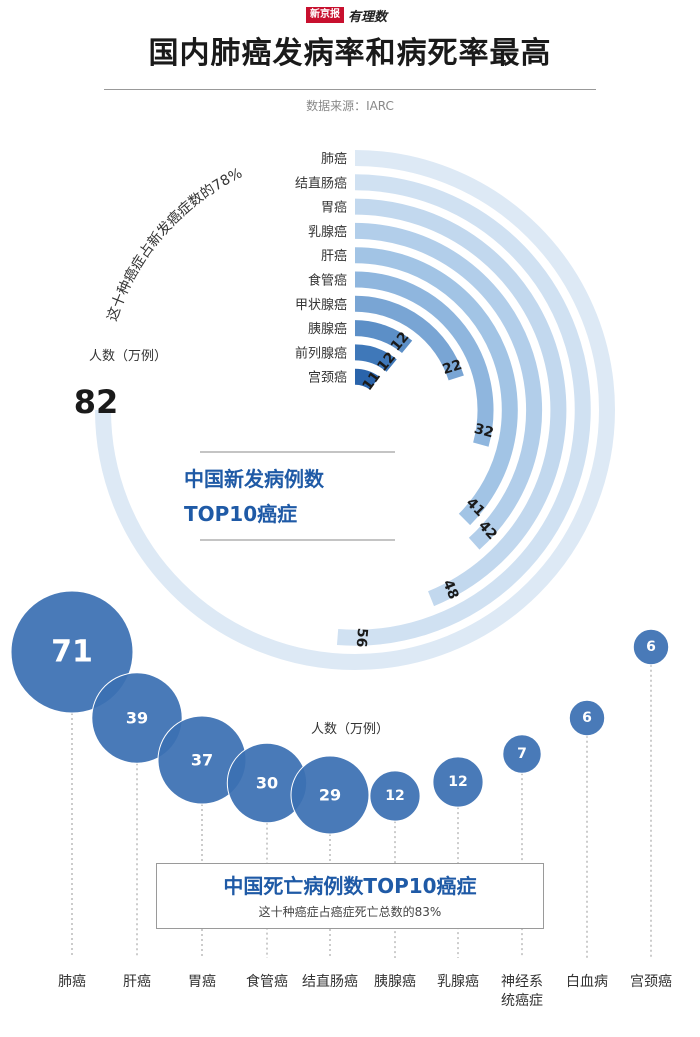 This screenshot has height=1037, width=700. I want to click on new-cases-value-label: 32, so click(483, 431).